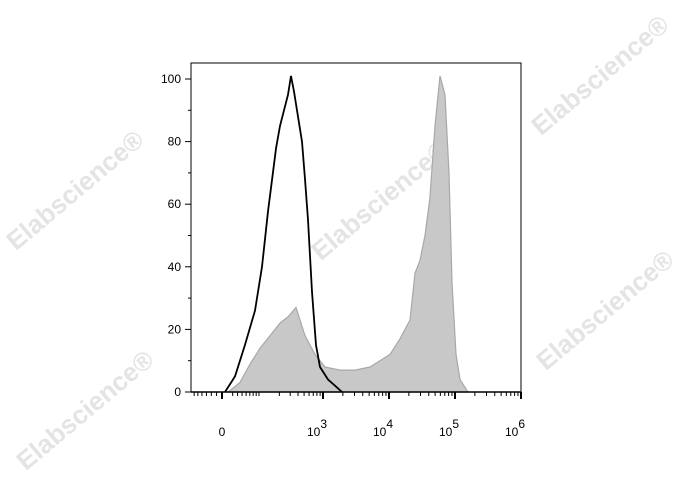 This screenshot has width=688, height=490. What do you see at coordinates (175, 267) in the screenshot?
I see `y-tick-label: 40` at bounding box center [175, 267].